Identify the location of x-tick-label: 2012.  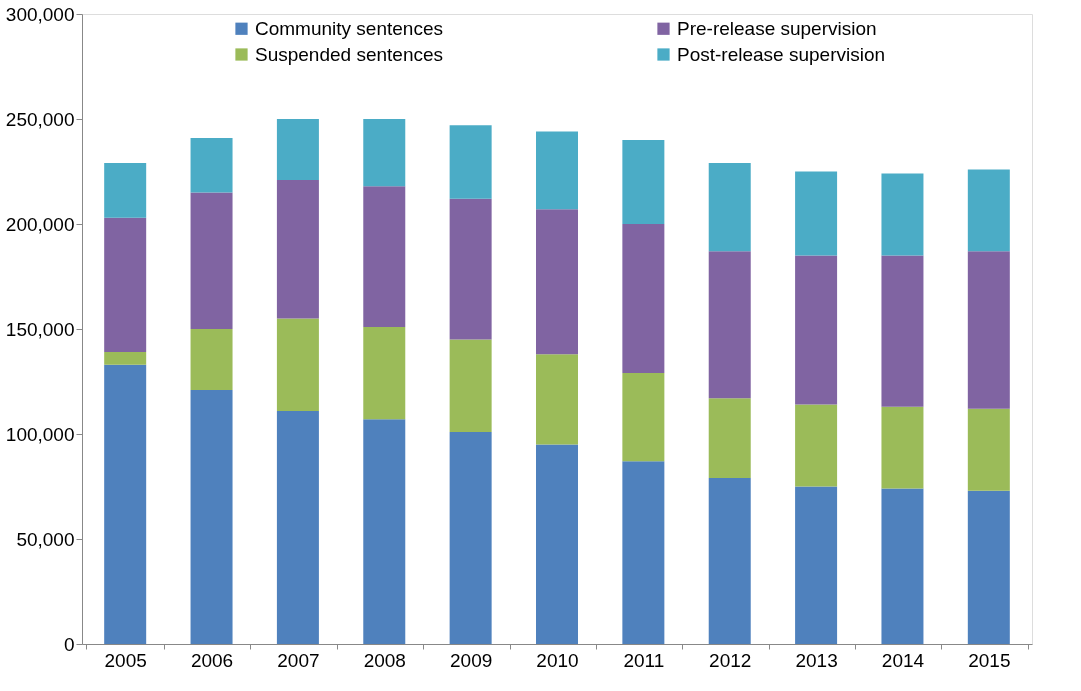
(730, 660).